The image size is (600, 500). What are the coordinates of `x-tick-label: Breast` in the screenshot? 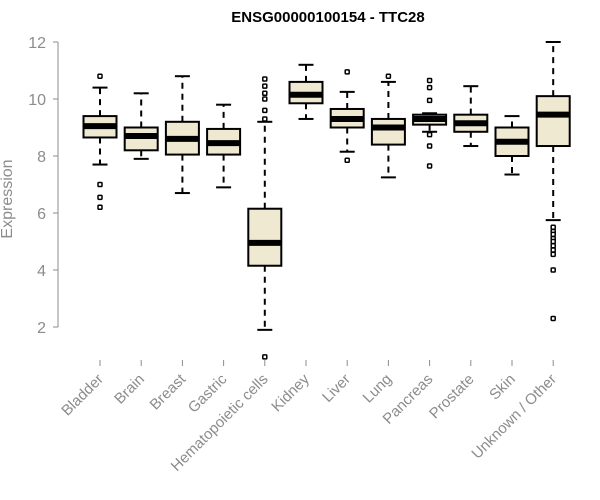 It's located at (168, 391).